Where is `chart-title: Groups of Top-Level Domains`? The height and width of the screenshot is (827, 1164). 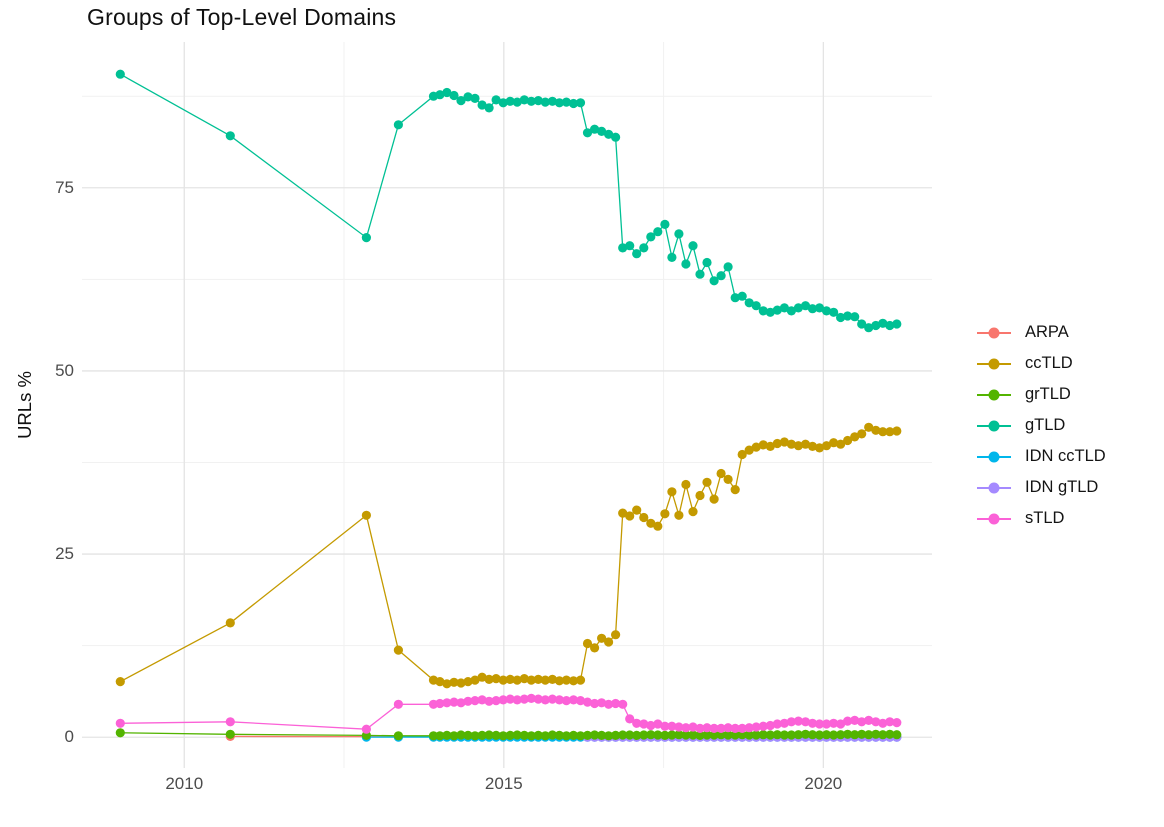
chart-title: Groups of Top-Level Domains is located at coordinates (242, 17).